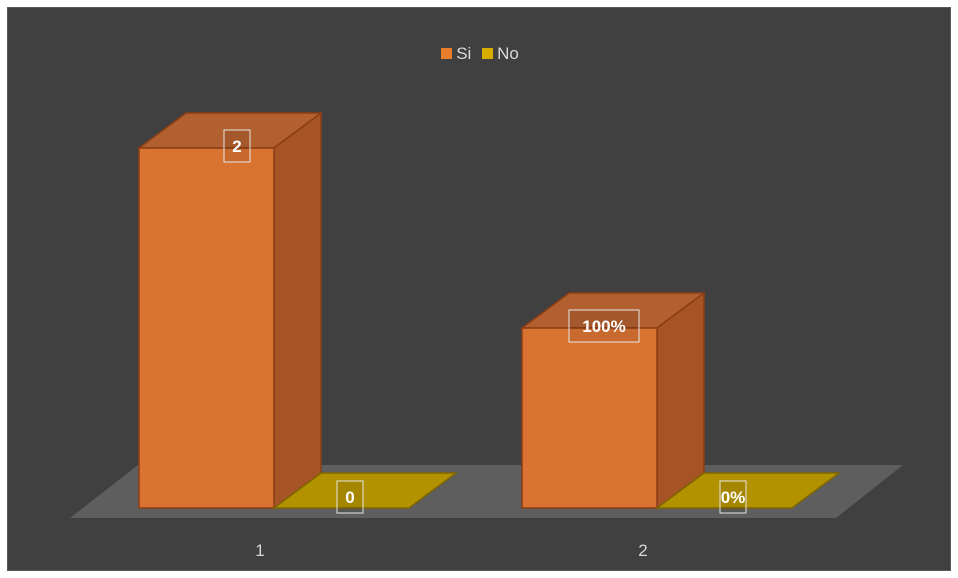 The width and height of the screenshot is (958, 578). What do you see at coordinates (206, 328) in the screenshot?
I see `bar-si-cat1-front` at bounding box center [206, 328].